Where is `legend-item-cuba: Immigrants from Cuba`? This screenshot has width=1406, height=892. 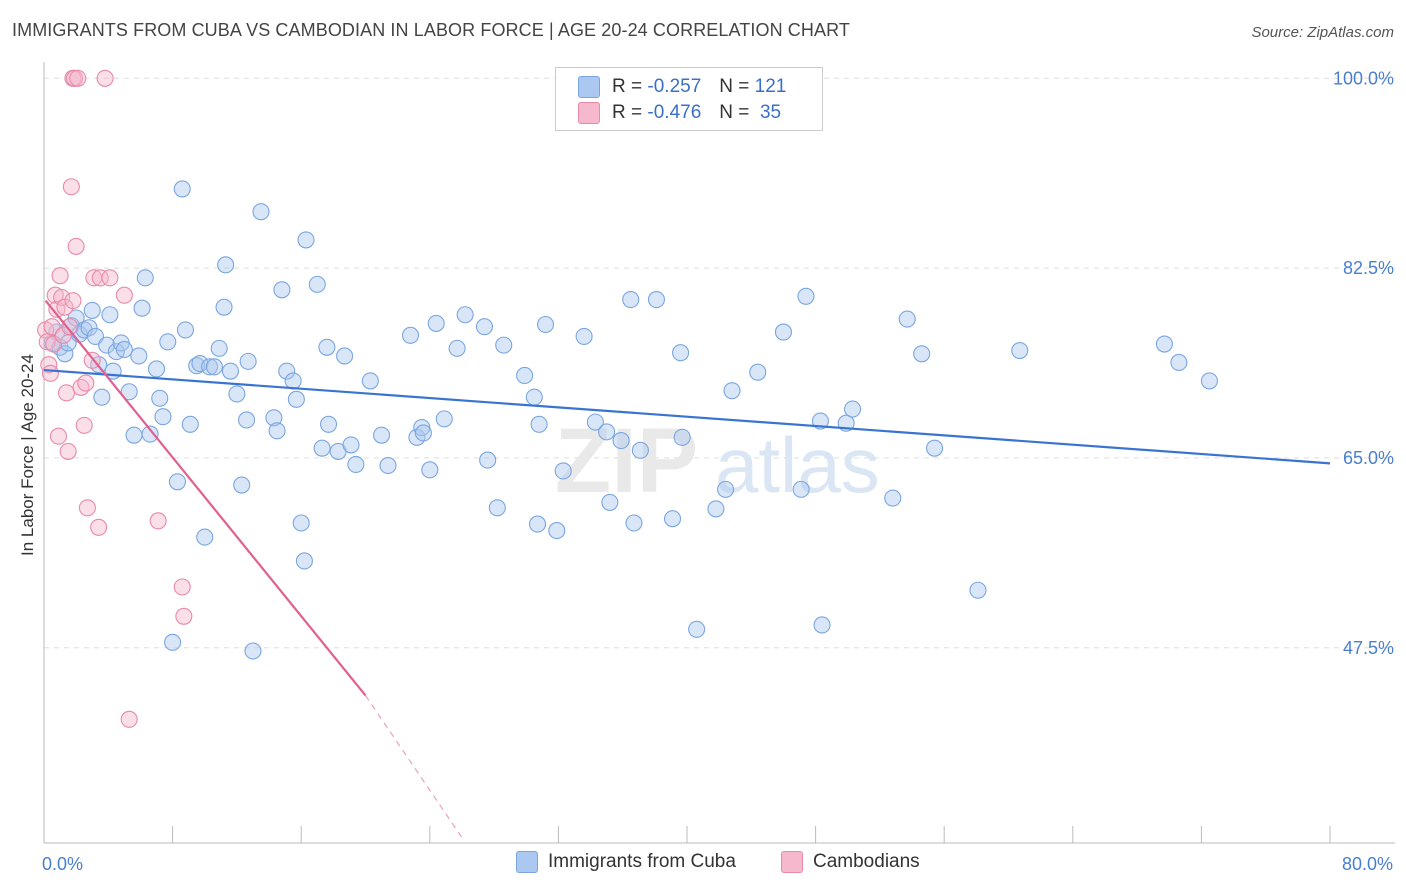
legend-item-cuba: Immigrants from Cuba is located at coordinates (626, 862).